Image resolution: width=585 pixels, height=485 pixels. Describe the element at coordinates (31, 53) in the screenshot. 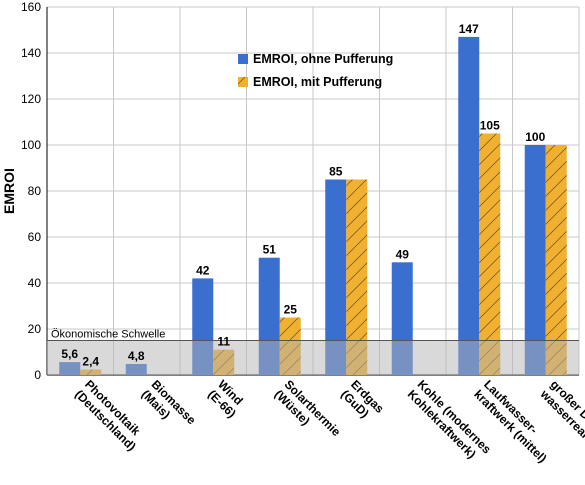

I see `y-tick-label: 140` at that location.